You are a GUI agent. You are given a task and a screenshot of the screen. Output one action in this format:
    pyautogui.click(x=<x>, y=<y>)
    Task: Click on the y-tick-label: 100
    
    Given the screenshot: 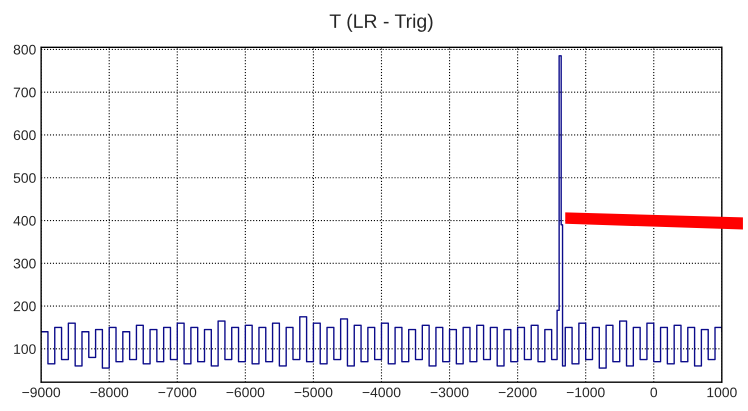 What is the action you would take?
    pyautogui.click(x=25, y=349)
    